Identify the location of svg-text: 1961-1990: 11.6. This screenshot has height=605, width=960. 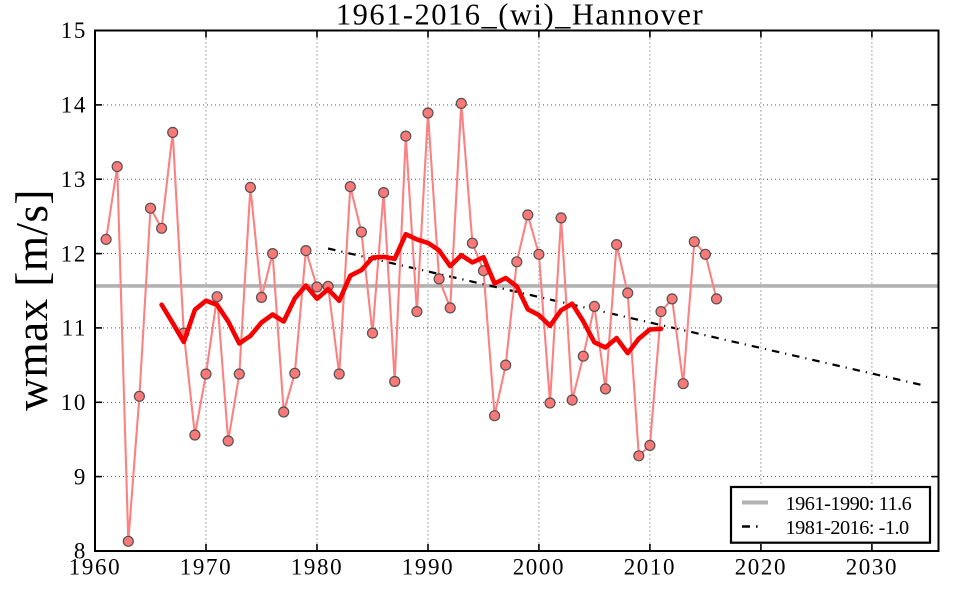
(849, 504).